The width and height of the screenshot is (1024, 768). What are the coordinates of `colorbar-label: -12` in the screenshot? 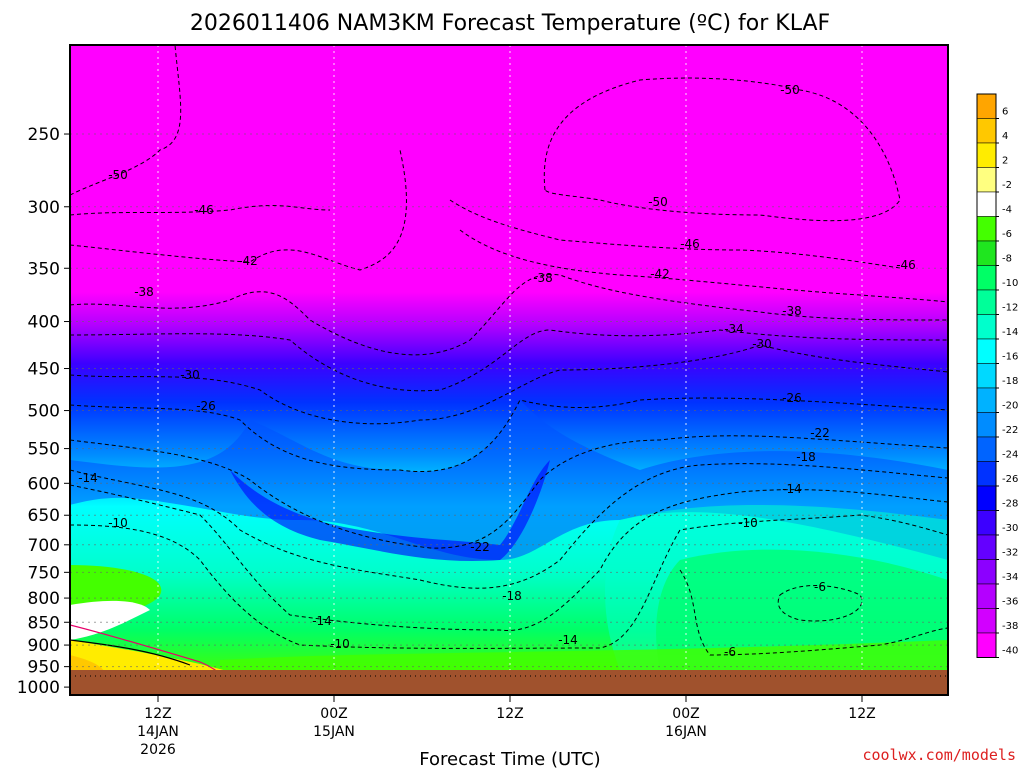 It's located at (1010, 308).